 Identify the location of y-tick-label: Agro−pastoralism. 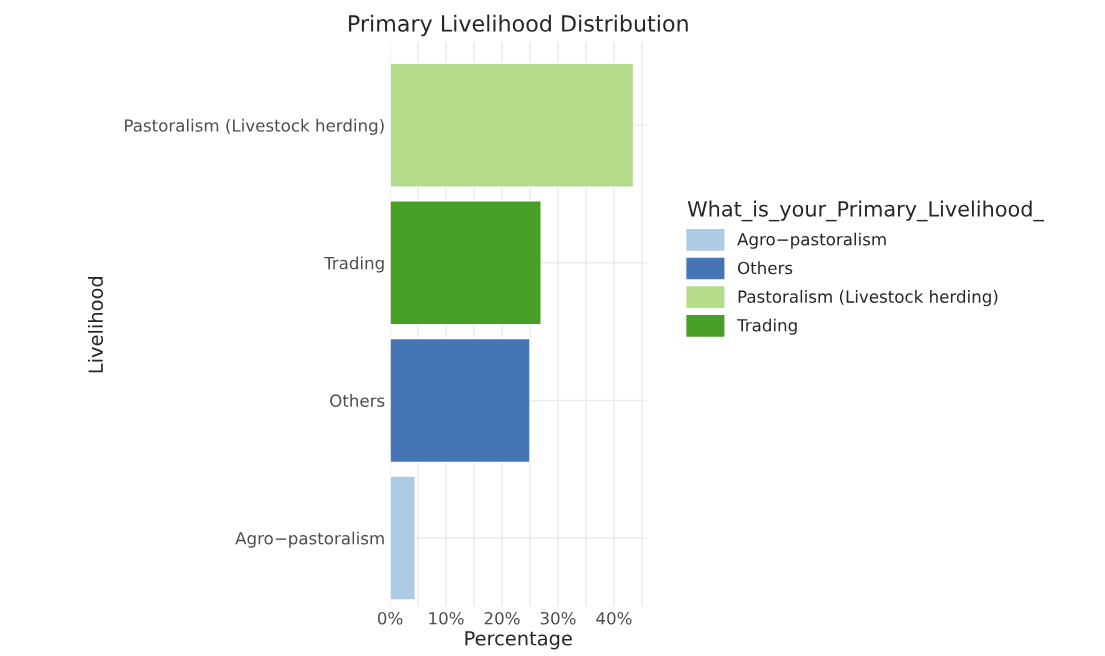
(309, 539).